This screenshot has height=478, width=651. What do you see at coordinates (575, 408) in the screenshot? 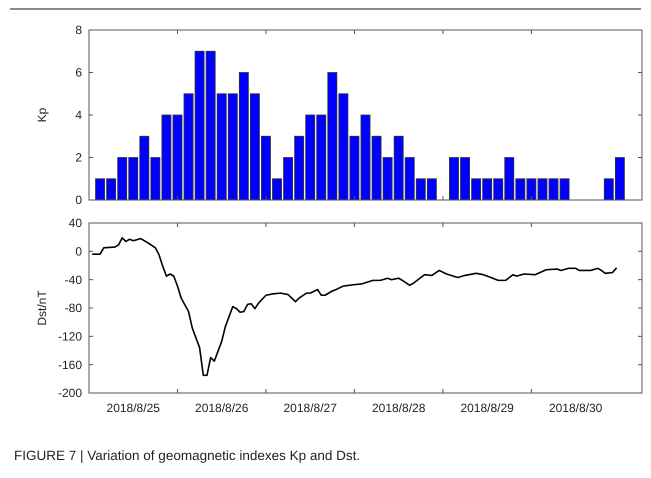
I see `x-tick-label: 2018/8/30` at bounding box center [575, 408].